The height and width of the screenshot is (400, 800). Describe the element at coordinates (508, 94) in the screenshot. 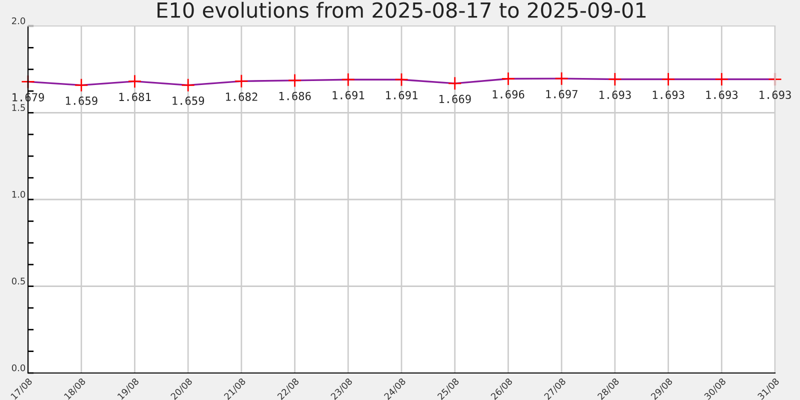

I see `data-label: 1.696` at that location.